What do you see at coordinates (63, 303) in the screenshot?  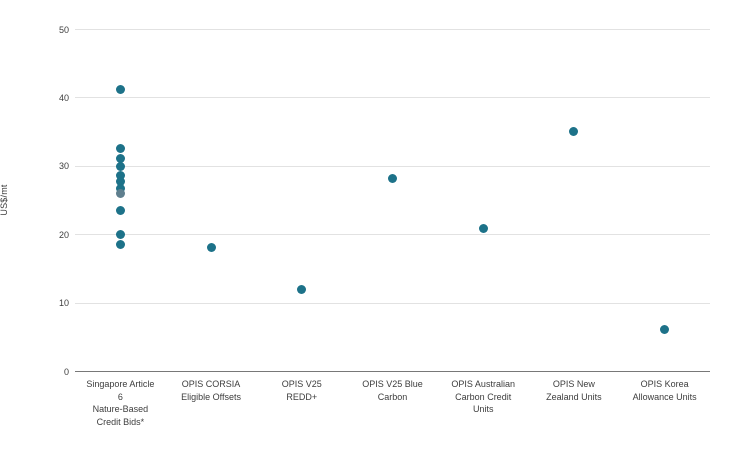 I see `y-tick-label-10: 10` at bounding box center [63, 303].